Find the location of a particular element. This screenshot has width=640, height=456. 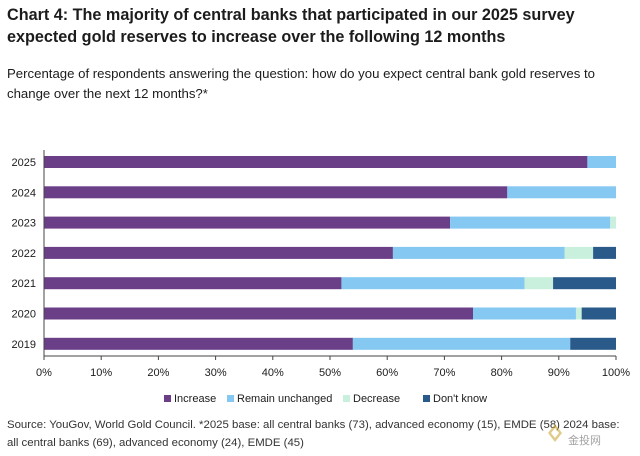

bar-2021-don-t-know is located at coordinates (584, 283).